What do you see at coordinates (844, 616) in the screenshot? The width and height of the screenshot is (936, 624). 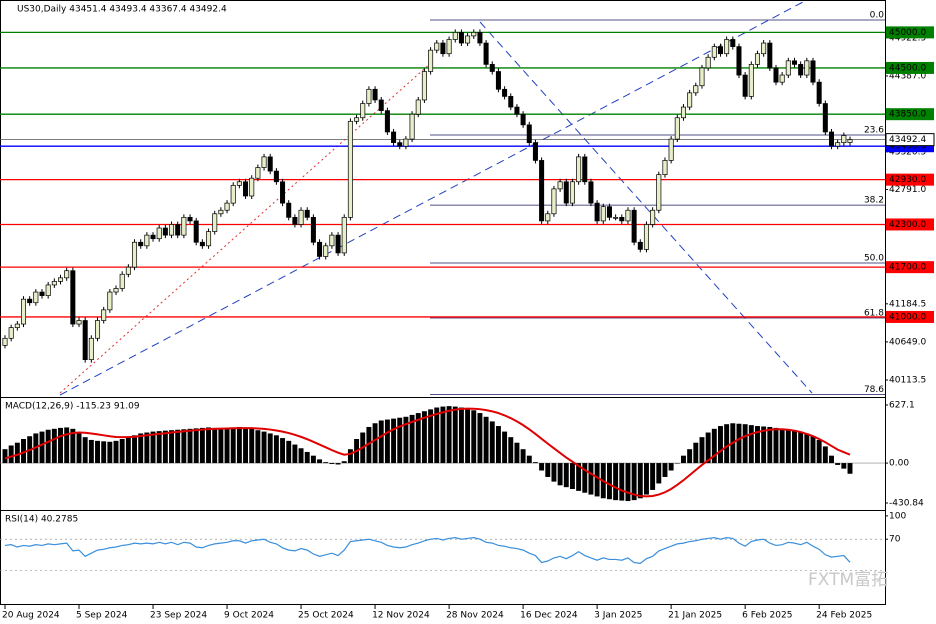 I see `x-tick-label: 24 Feb 2025` at bounding box center [844, 616].